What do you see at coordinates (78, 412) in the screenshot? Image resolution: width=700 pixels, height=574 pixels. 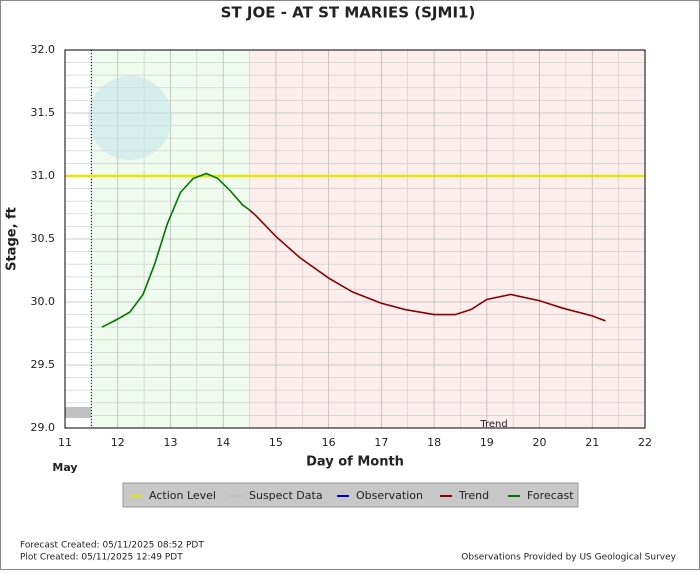 I see `suspect-block` at bounding box center [78, 412].